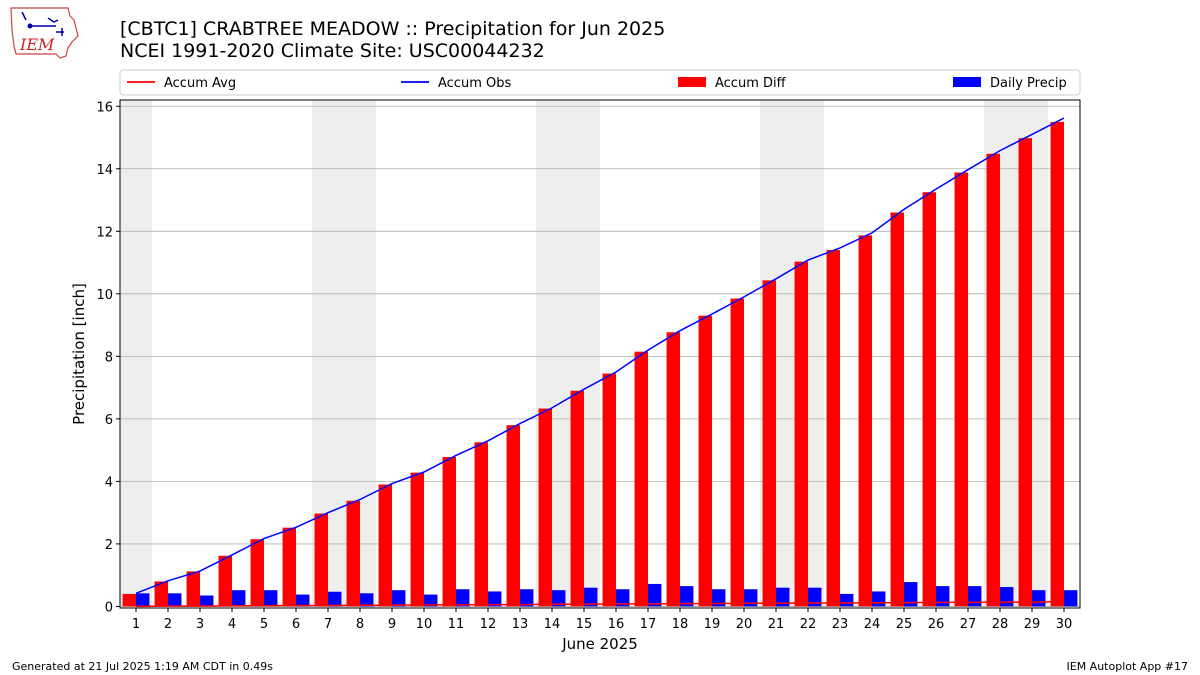 The height and width of the screenshot is (675, 1200). I want to click on x-tick-label-15: 15, so click(584, 624).